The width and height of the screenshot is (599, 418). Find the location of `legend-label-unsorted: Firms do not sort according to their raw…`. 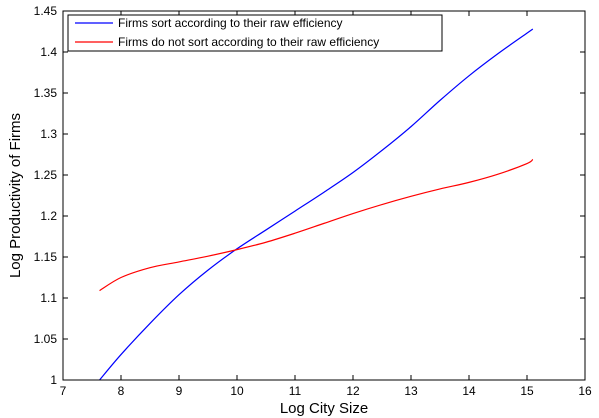

legend-label-unsorted: Firms do not sort according to their raw… is located at coordinates (248, 42).